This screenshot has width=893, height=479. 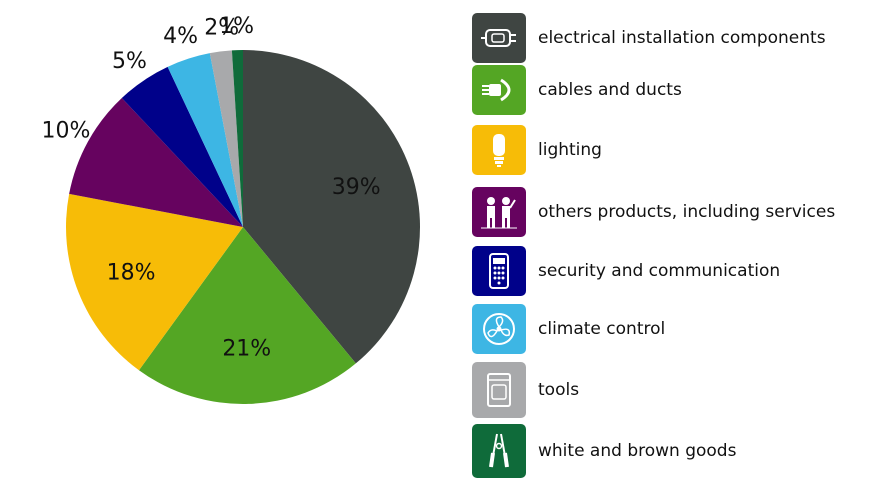 What do you see at coordinates (610, 90) in the screenshot?
I see `legend-label: cables and ducts` at bounding box center [610, 90].